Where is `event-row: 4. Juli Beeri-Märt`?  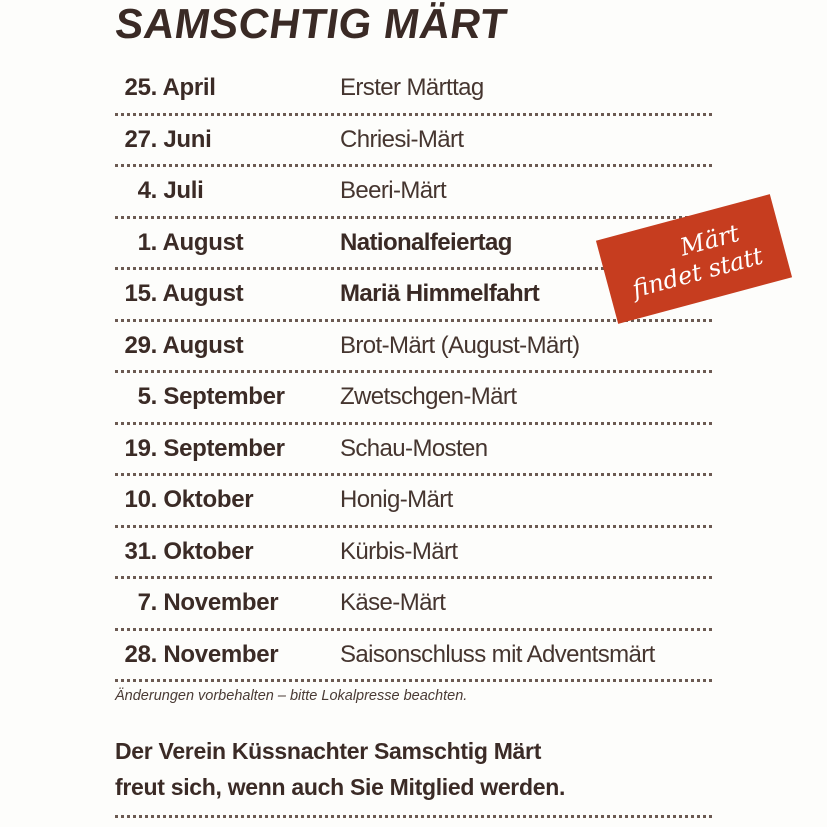 event-row: 4. Juli Beeri-Märt is located at coordinates (413, 193).